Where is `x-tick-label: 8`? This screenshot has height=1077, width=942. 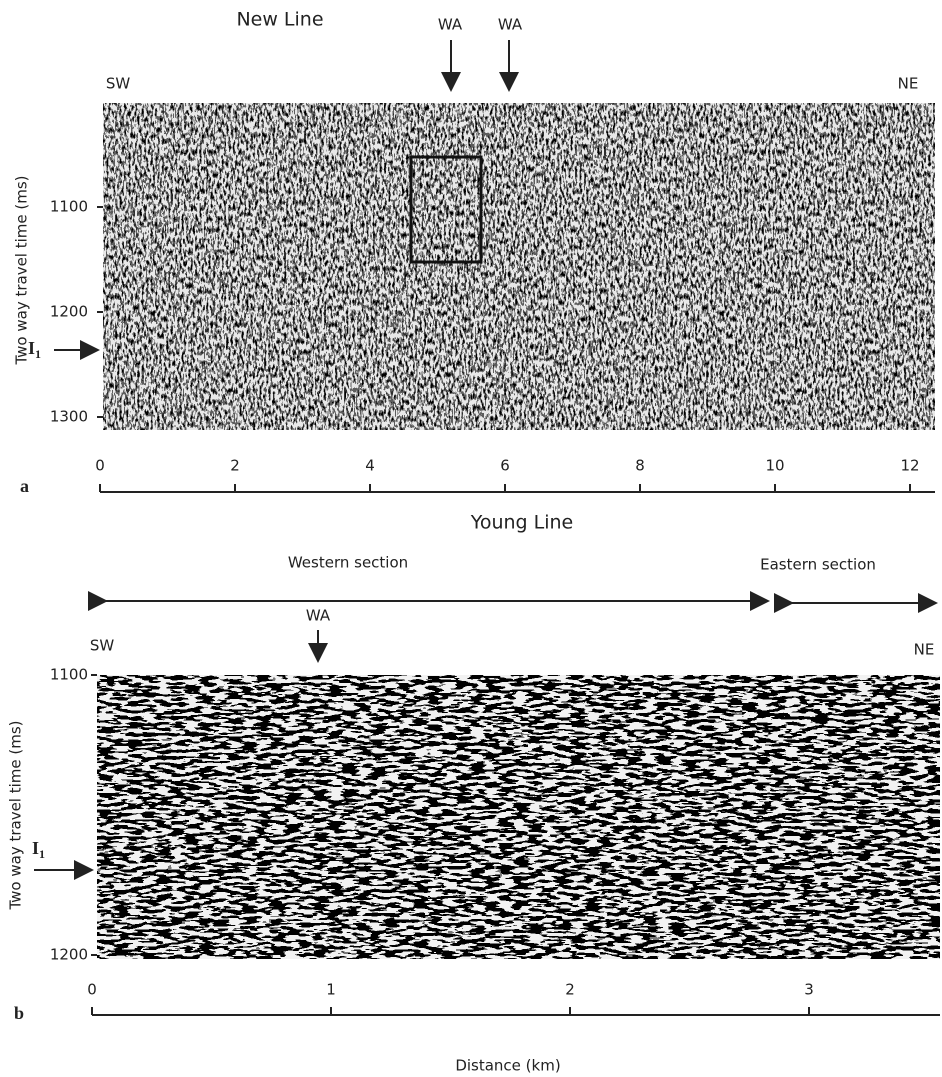 x-tick-label: 8 is located at coordinates (640, 466).